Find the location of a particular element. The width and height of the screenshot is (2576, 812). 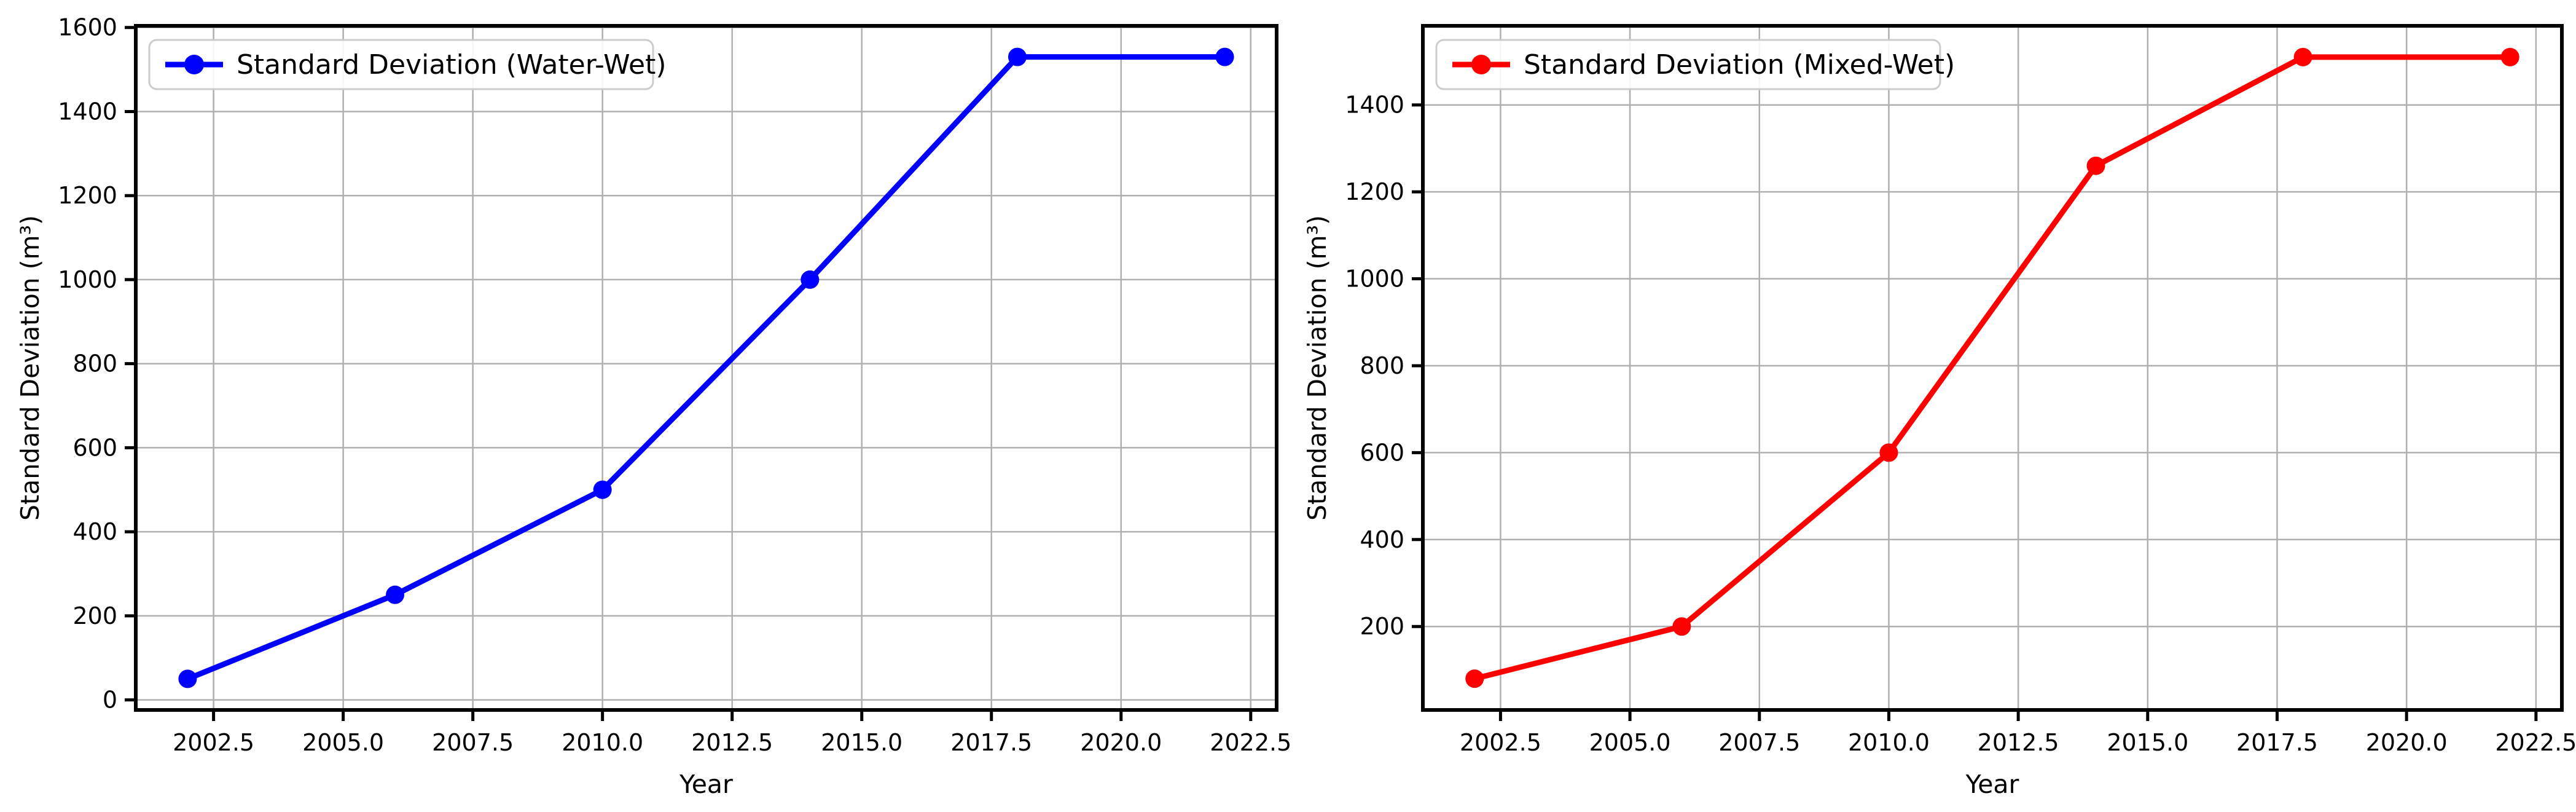

y-tick-label: 0 is located at coordinates (110, 700).